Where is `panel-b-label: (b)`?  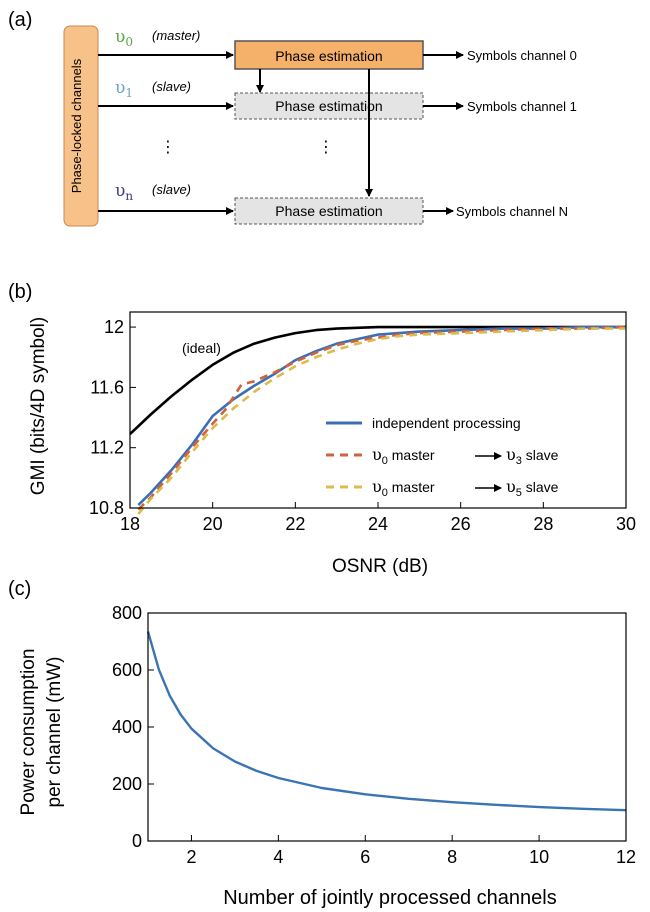
panel-b-label: (b) is located at coordinates (20, 292).